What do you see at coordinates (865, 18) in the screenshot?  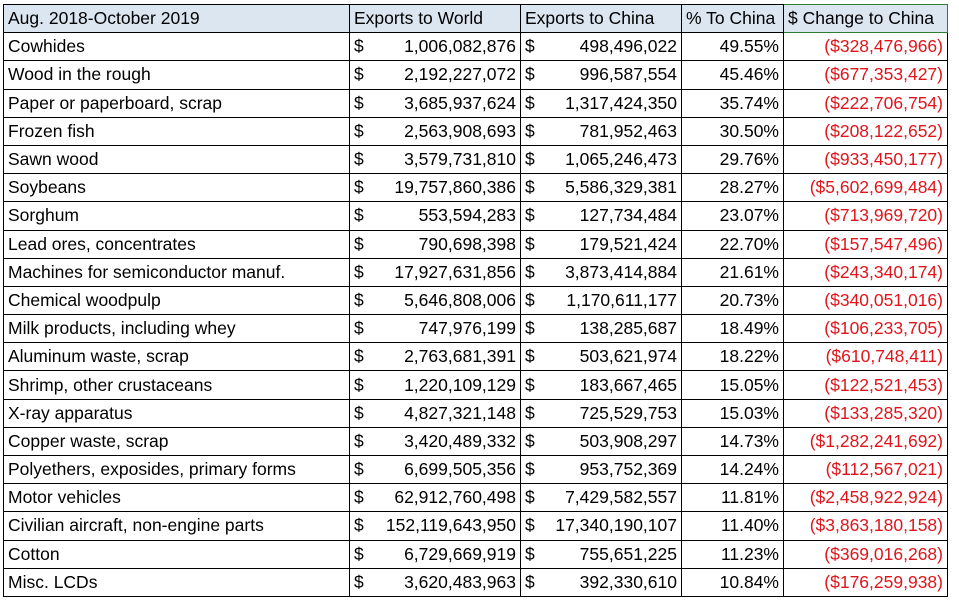 I see `header-change-to-china: $ Change to China` at bounding box center [865, 18].